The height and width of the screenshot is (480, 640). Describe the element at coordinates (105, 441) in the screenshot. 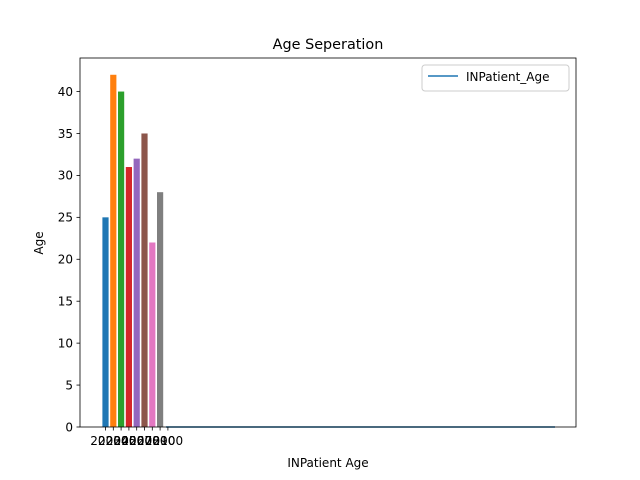

I see `x-tick-label-2020: 2020` at that location.